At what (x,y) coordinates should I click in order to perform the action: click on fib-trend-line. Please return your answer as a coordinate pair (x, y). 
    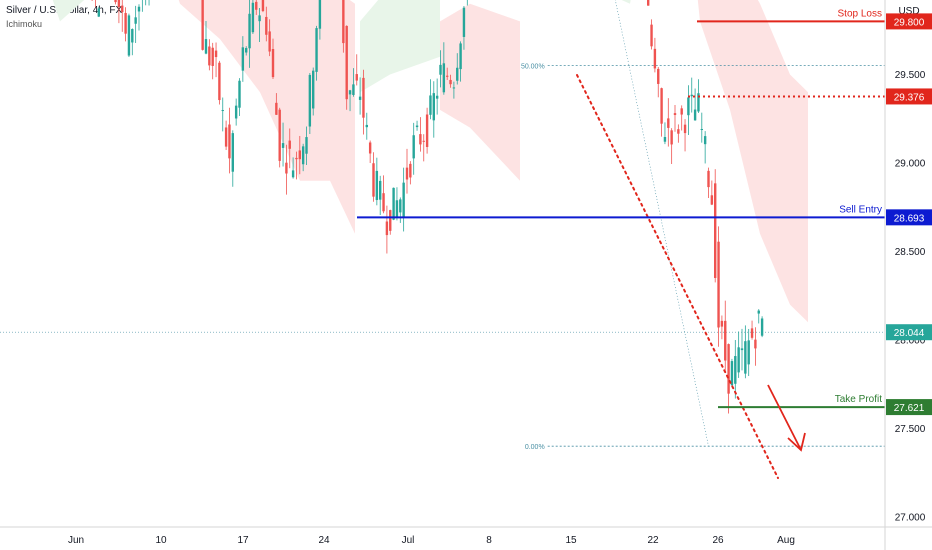
    Looking at the image, I should click on (662, 223).